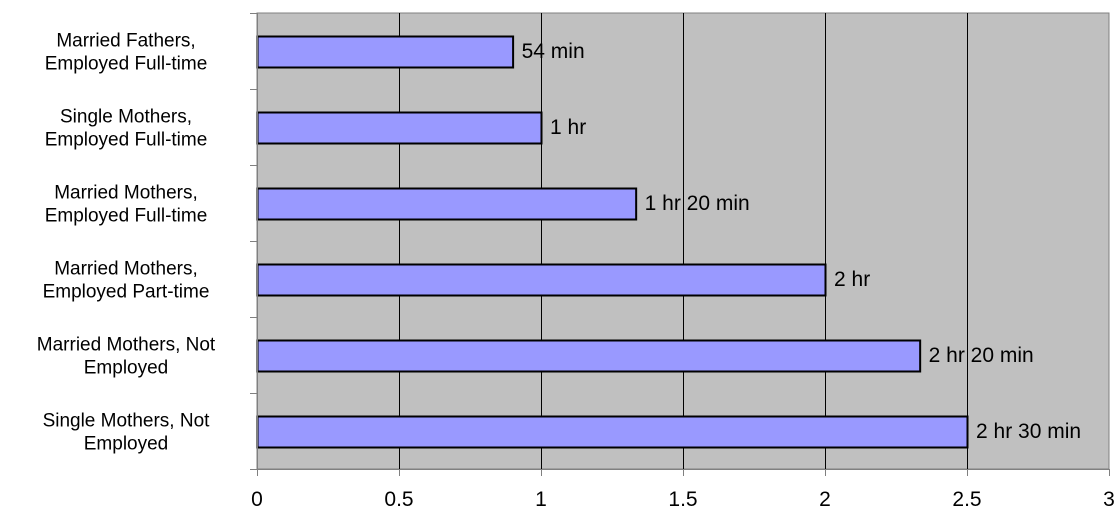 The image size is (1117, 522). Describe the element at coordinates (126, 357) in the screenshot. I see `category-label: Married Mothers, Not Employed` at that location.